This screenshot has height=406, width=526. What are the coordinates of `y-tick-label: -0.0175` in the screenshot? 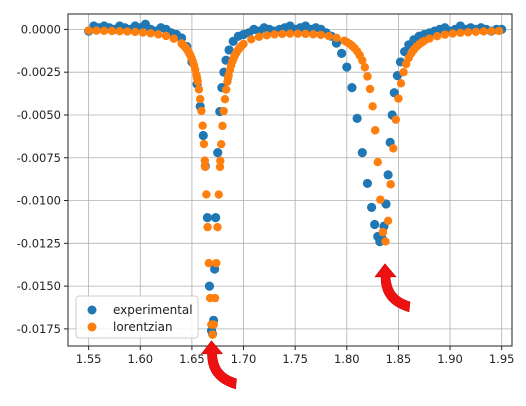 It's located at (39, 329).